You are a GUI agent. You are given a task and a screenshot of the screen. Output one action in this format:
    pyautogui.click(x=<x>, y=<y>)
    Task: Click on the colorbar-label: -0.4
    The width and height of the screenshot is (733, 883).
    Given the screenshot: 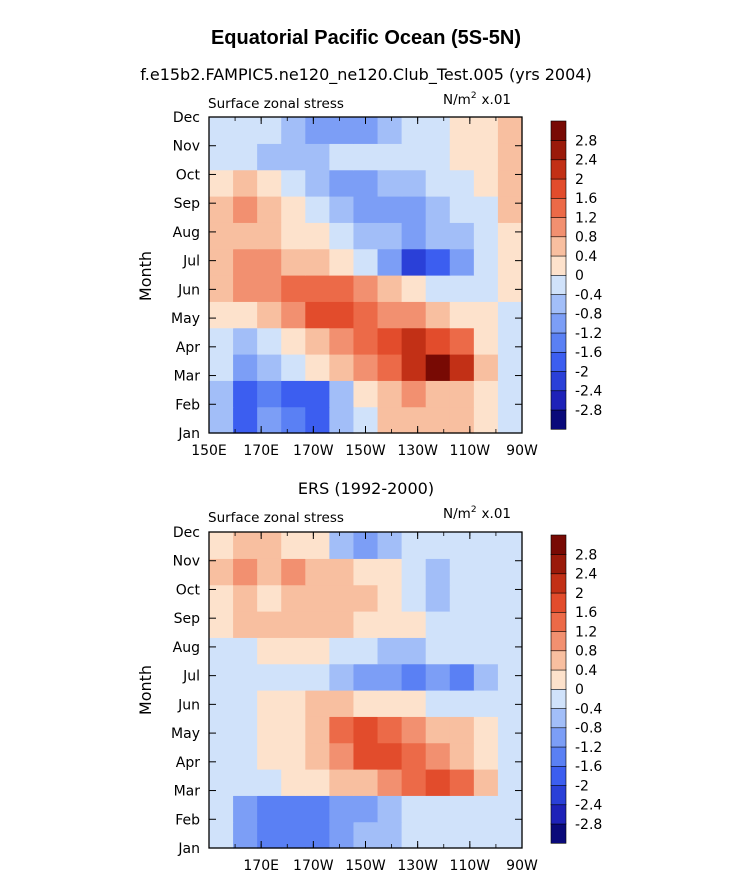 What is the action you would take?
    pyautogui.click(x=588, y=709)
    